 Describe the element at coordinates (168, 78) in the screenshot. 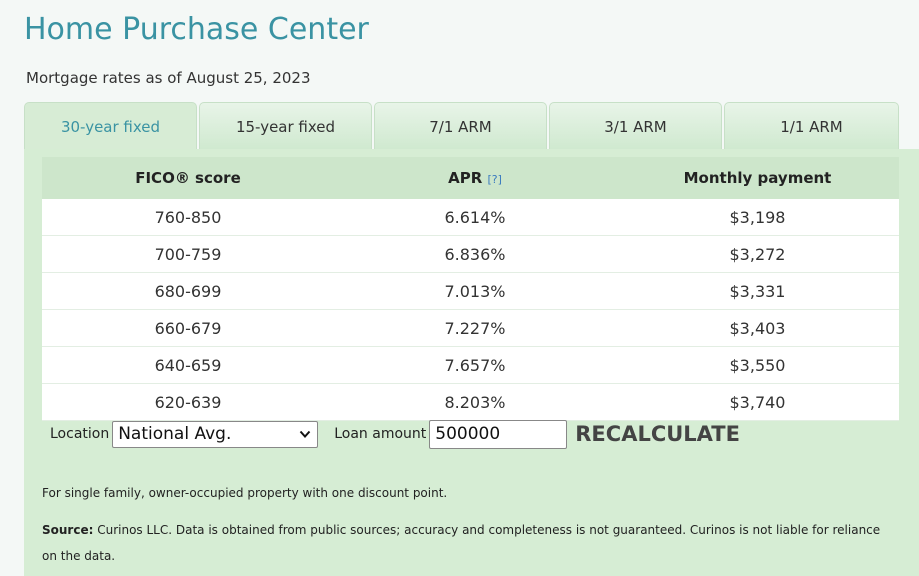

I see `rates-date-subtitle: Mortgage rates as of August 25, 2023` at that location.